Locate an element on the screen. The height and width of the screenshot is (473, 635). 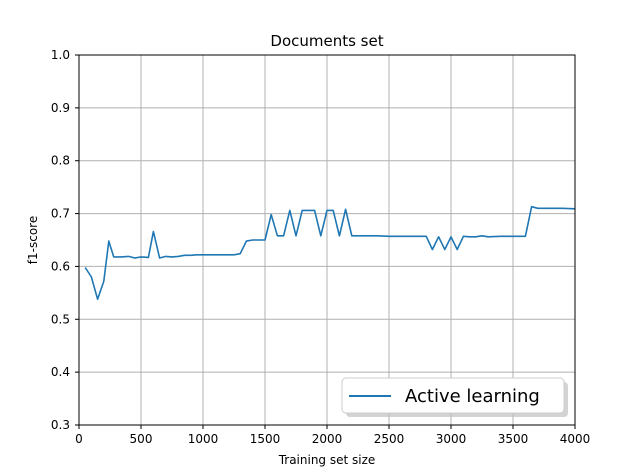
chart-title: Documents set is located at coordinates (326, 41).